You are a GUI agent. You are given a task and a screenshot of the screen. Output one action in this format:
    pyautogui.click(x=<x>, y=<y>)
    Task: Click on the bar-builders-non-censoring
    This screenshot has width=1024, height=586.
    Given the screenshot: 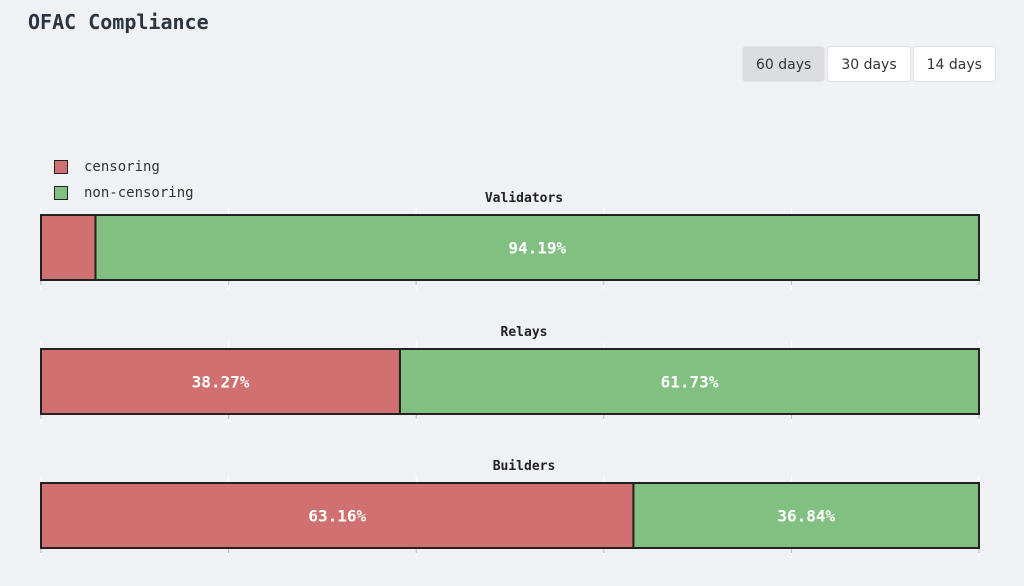 What is the action you would take?
    pyautogui.click(x=806, y=515)
    